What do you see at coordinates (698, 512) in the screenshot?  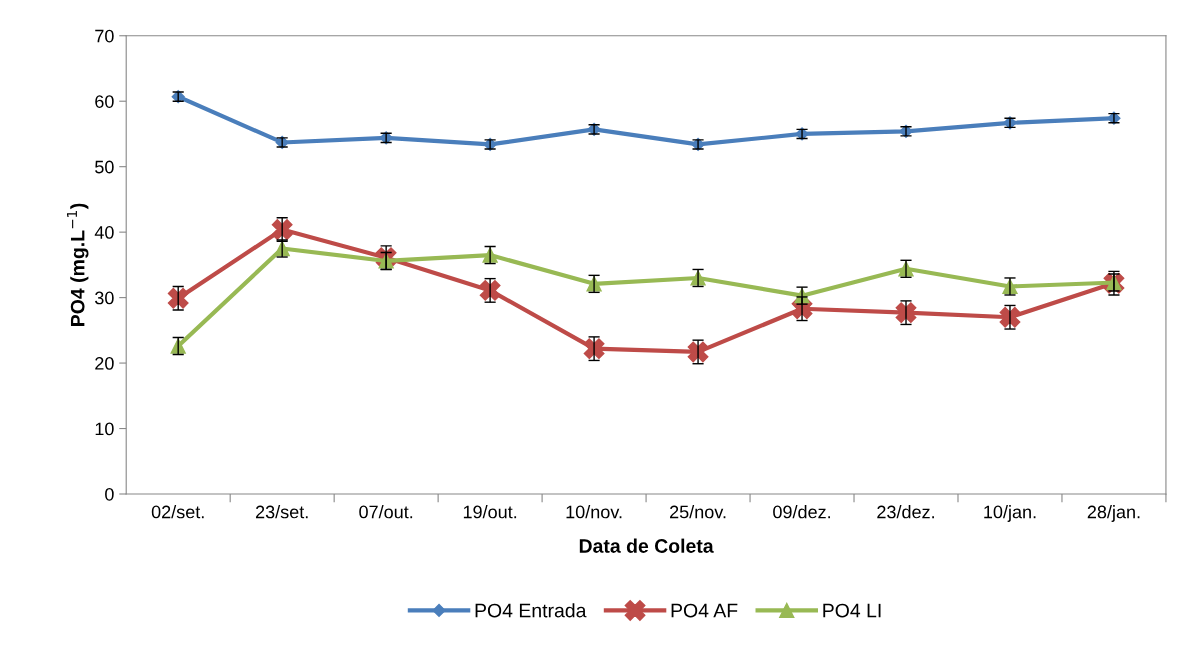 I see `x-tick-label: 25/nov.` at bounding box center [698, 512].